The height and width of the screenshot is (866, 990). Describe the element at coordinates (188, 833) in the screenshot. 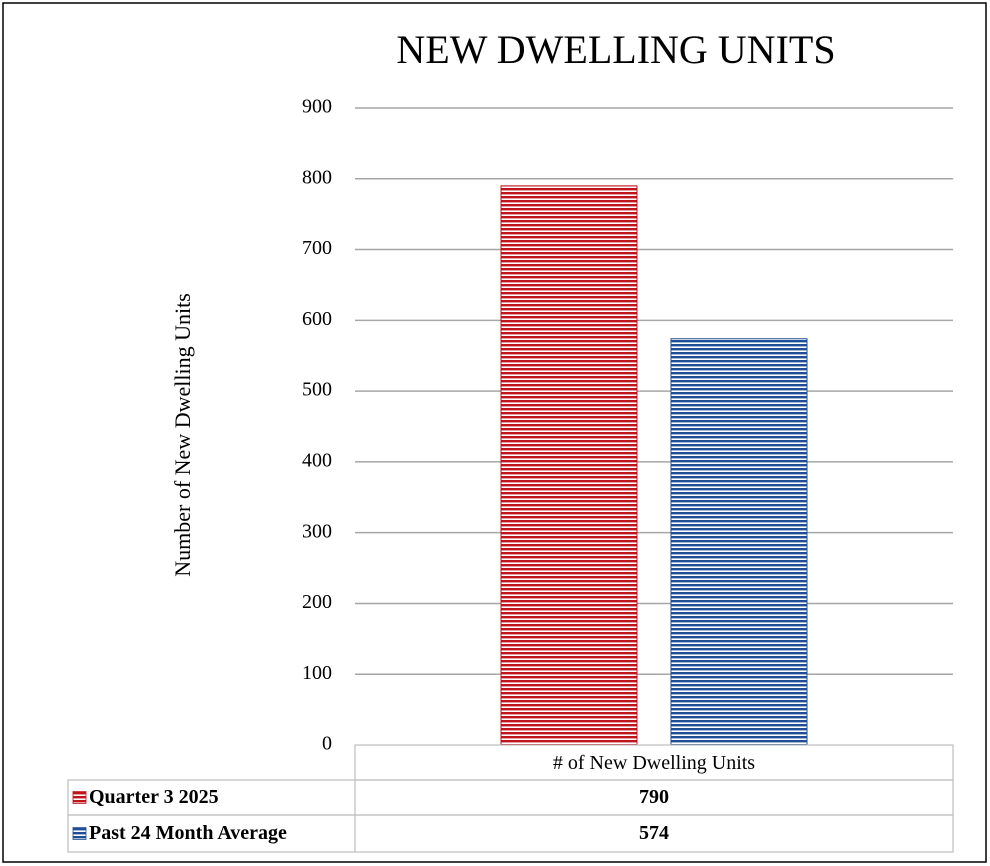

I see `legend-label: Past 24 Month Average` at that location.